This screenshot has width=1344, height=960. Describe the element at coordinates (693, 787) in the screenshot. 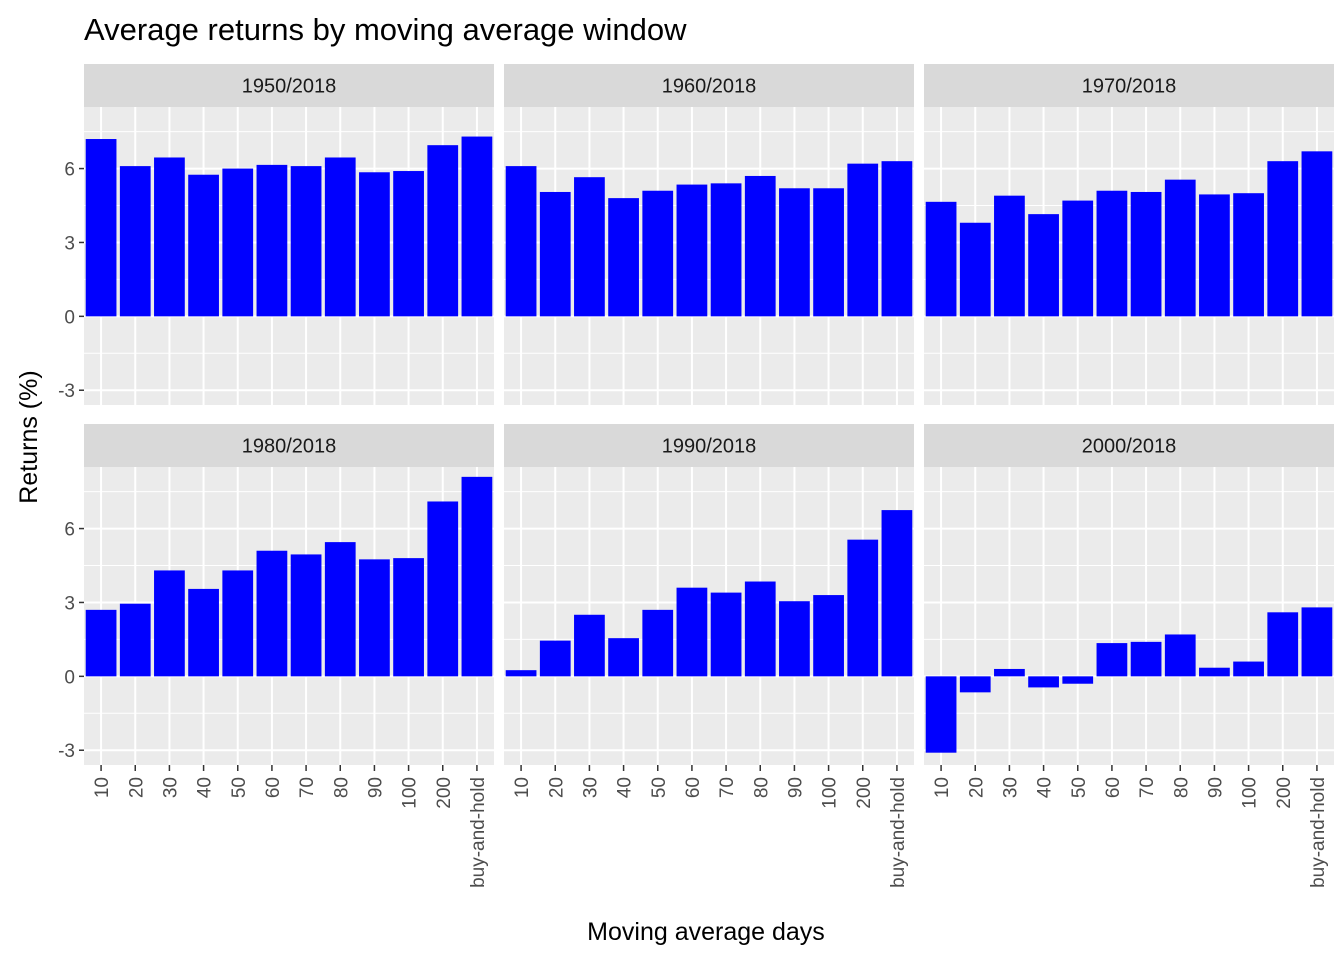

I see `x-tick-label: 60` at that location.